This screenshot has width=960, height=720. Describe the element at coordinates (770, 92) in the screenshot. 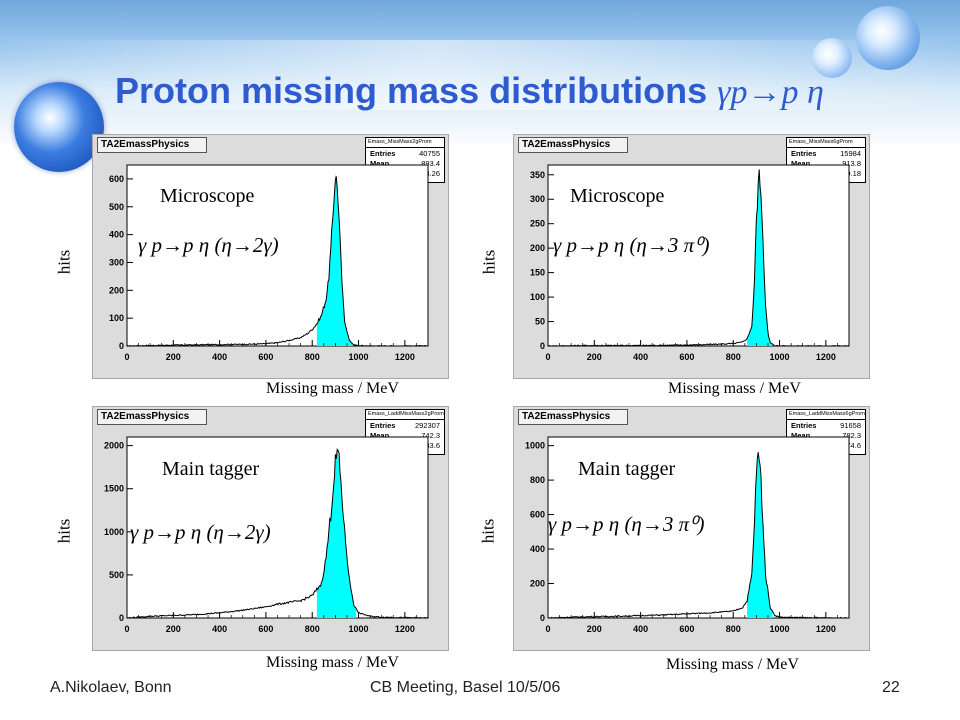

I see `slide-title-reaction: γp→p η` at that location.